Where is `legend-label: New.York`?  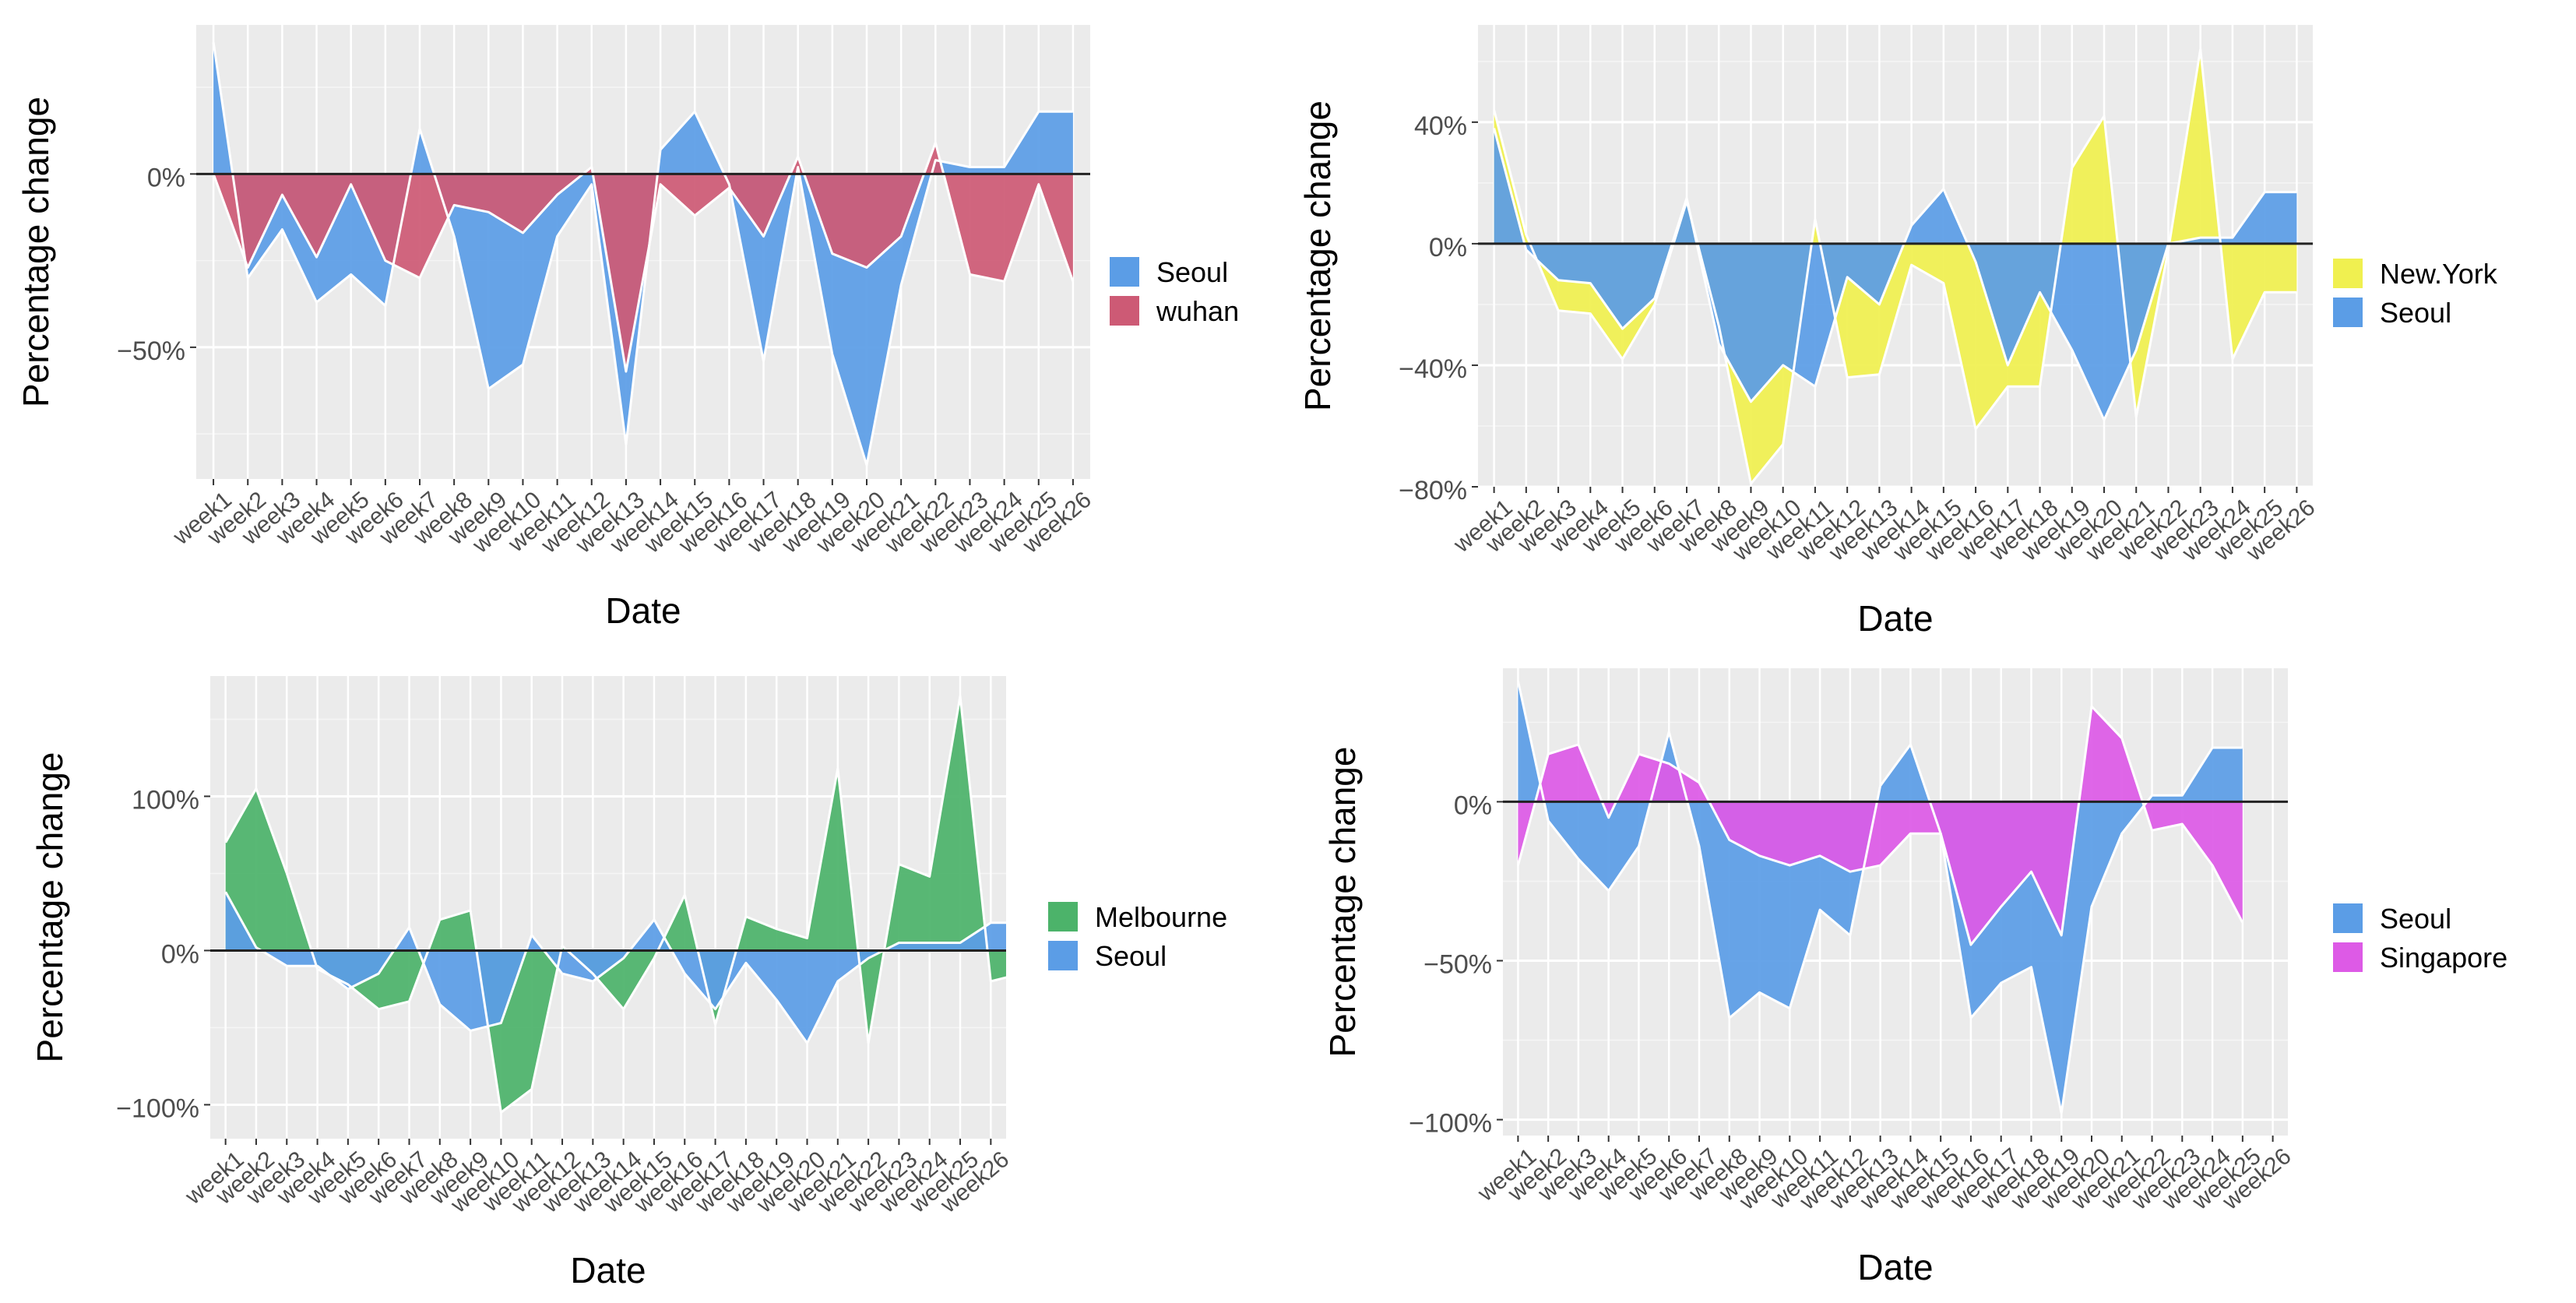
legend-label: New.York is located at coordinates (2439, 274).